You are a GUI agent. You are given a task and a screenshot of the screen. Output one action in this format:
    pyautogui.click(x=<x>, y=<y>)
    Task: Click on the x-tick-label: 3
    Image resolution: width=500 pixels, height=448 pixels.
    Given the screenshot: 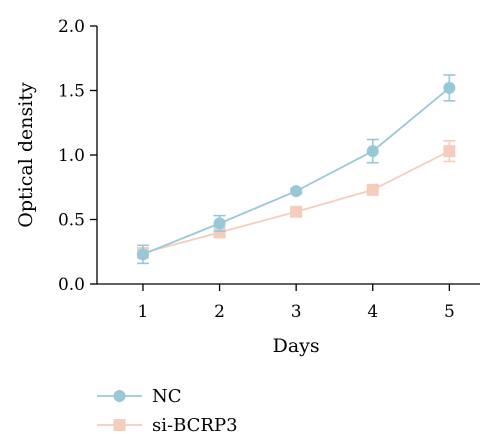 What is the action you would take?
    pyautogui.click(x=296, y=312)
    